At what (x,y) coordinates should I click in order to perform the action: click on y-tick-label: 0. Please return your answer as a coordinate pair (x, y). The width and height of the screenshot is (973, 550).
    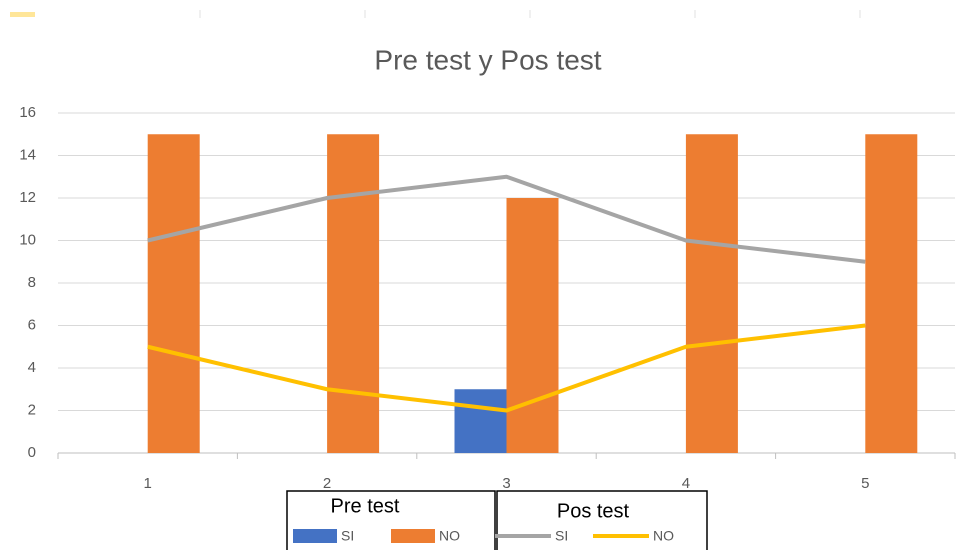
    Looking at the image, I should click on (32, 452).